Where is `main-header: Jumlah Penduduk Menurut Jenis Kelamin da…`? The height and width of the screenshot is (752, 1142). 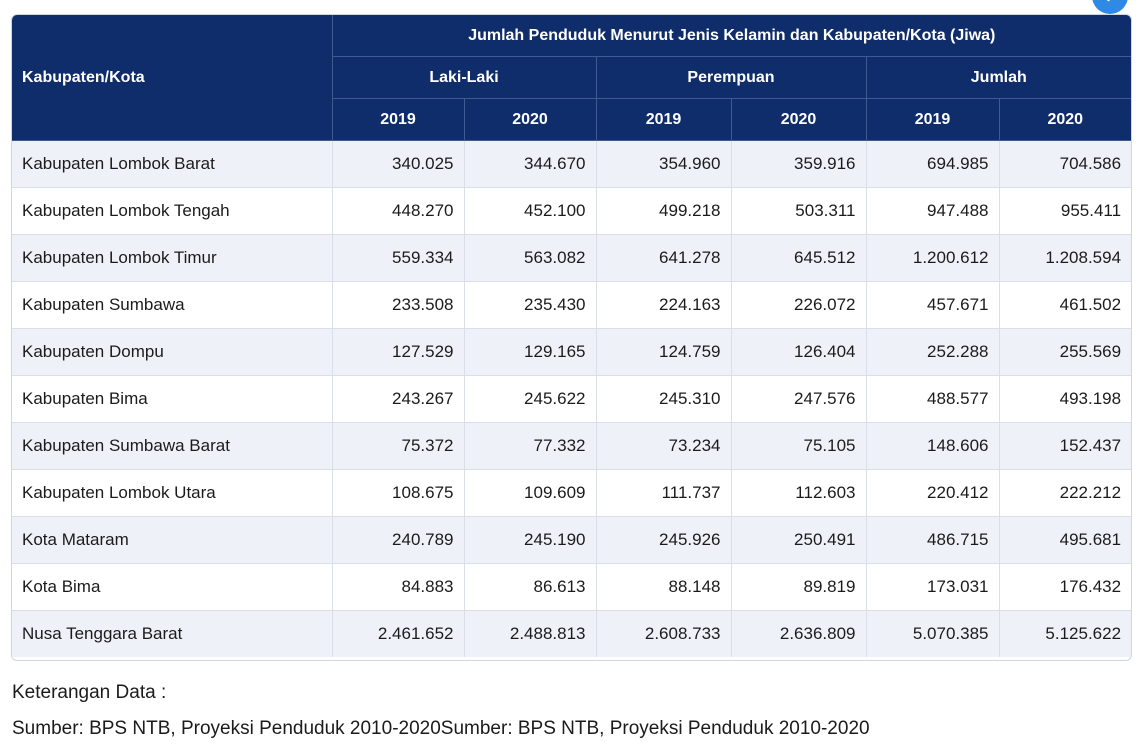 main-header: Jumlah Penduduk Menurut Jenis Kelamin da… is located at coordinates (731, 36).